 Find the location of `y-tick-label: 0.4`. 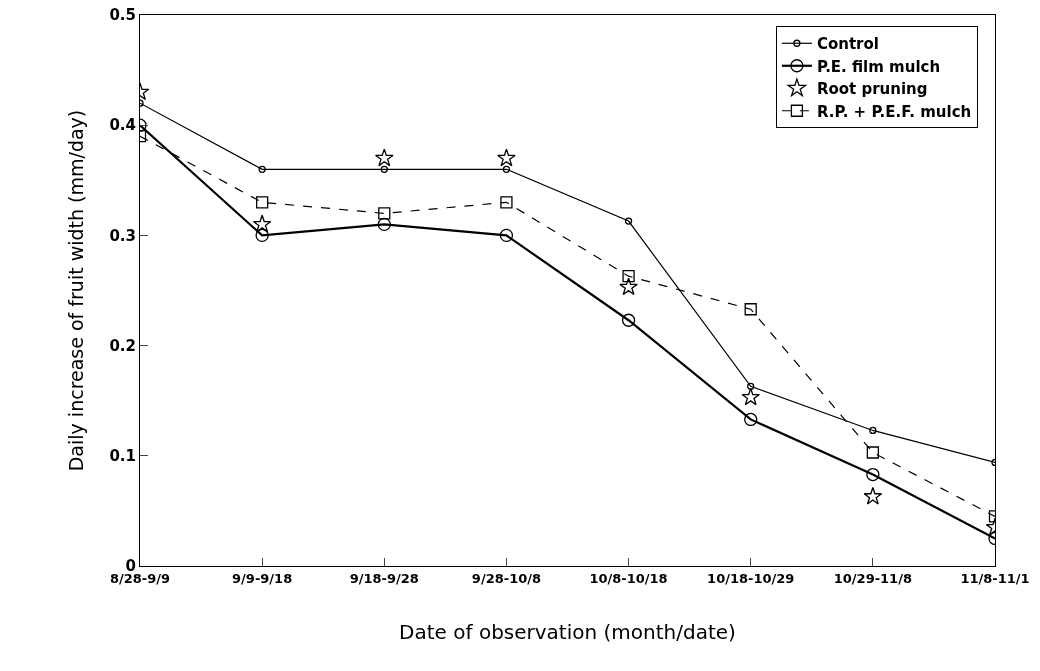

y-tick-label: 0.4 is located at coordinates (122, 125).